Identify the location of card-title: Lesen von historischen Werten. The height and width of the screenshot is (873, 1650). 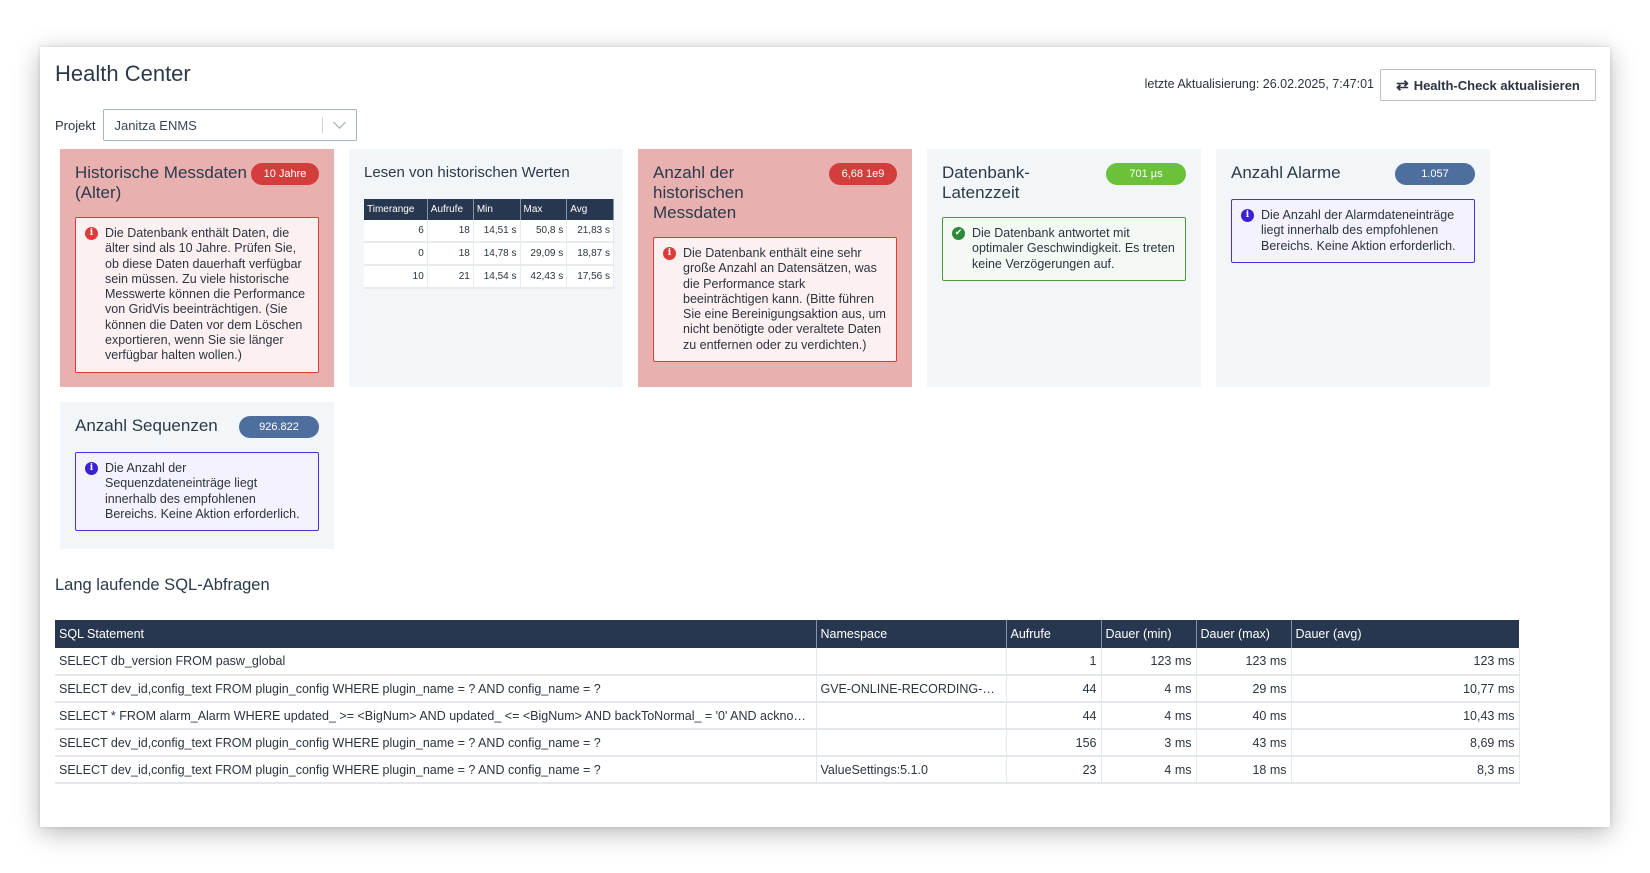
(467, 172).